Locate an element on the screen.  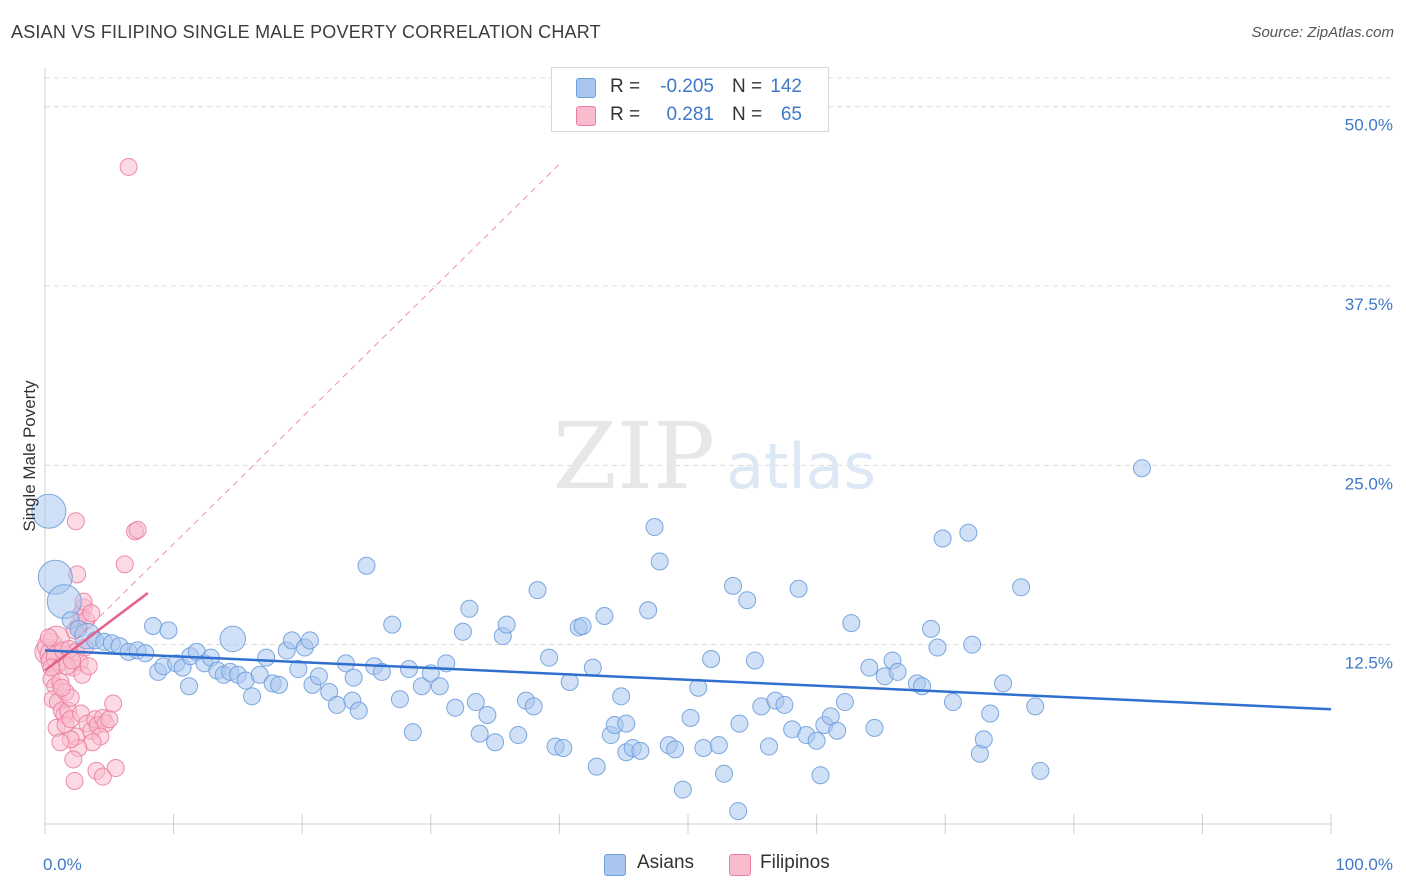
x-tick-label-max: 100.0% is located at coordinates (1364, 864).